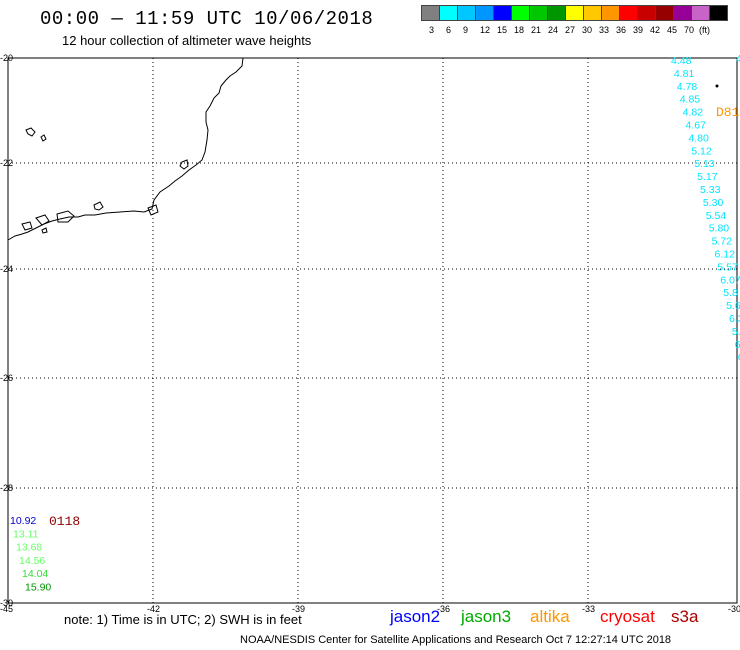  Describe the element at coordinates (6, 378) in the screenshot. I see `lat-tick-label: -26` at that location.